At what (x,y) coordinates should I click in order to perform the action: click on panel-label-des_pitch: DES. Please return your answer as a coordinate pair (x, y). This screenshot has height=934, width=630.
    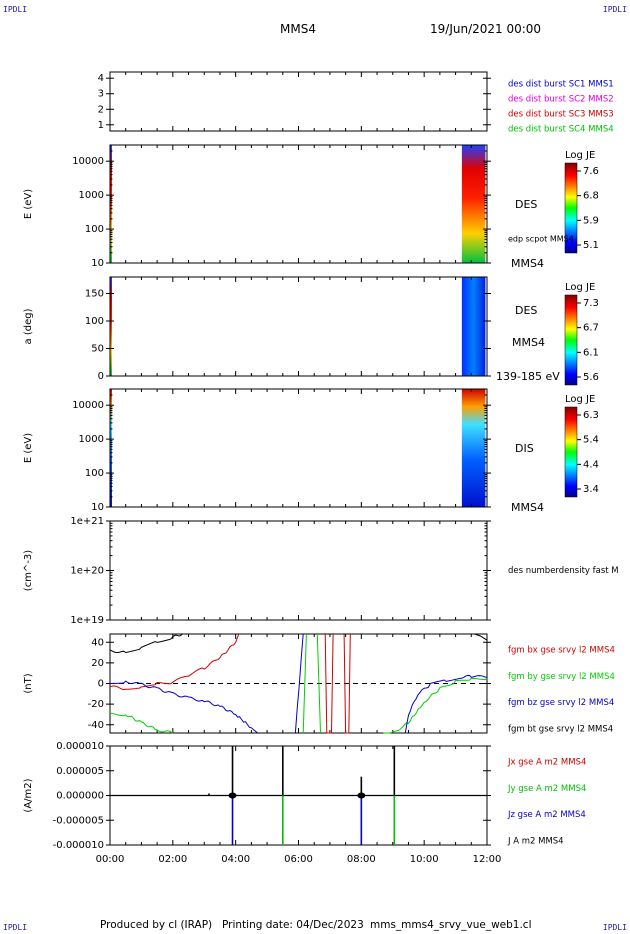
    Looking at the image, I should click on (526, 310).